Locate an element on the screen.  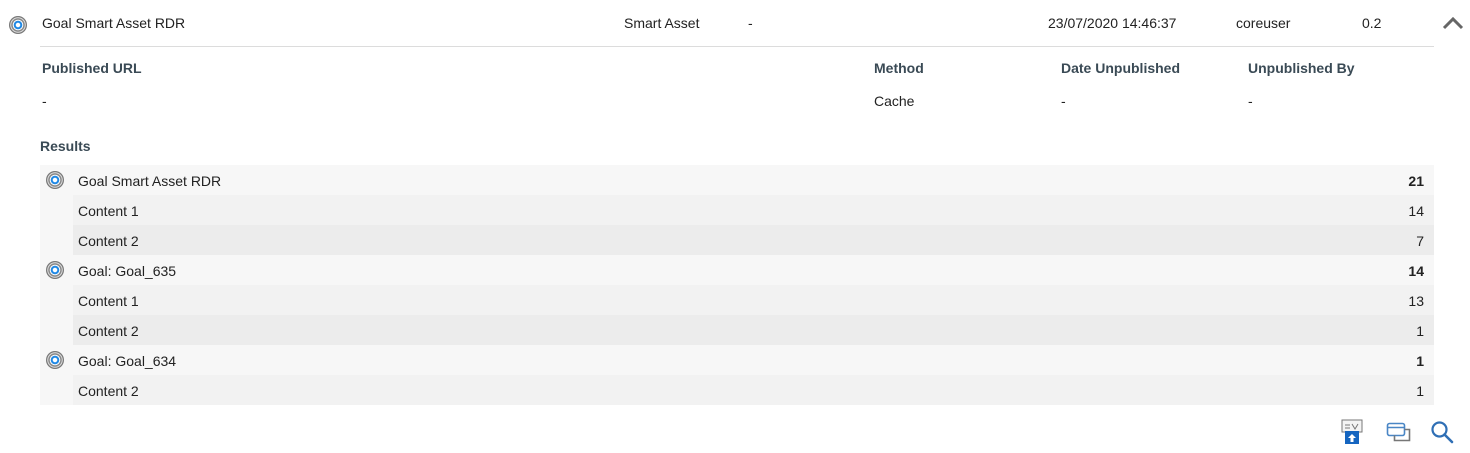
asset-user: coreuser is located at coordinates (1263, 23).